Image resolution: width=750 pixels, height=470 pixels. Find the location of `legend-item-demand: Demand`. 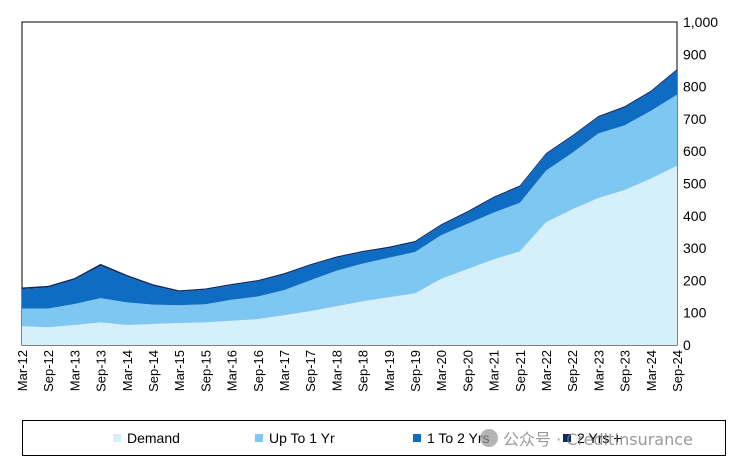

legend-item-demand: Demand is located at coordinates (146, 438).